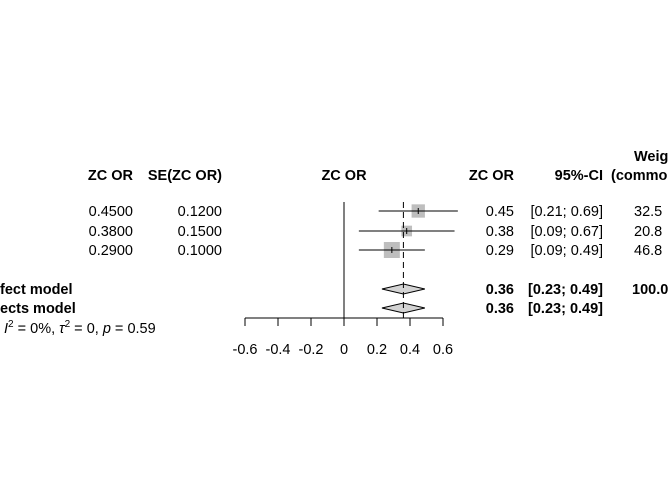  Describe the element at coordinates (36, 290) in the screenshot. I see `pooled-label: fect model` at that location.